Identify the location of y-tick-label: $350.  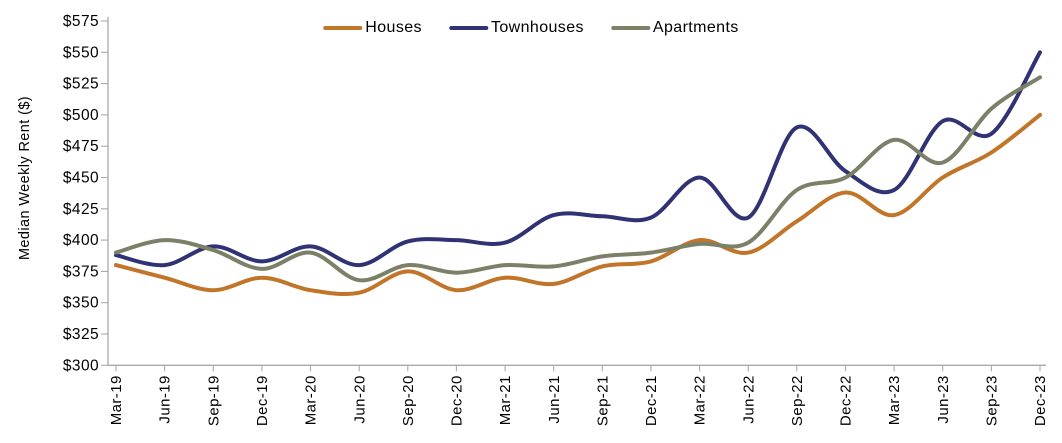
(81, 303).